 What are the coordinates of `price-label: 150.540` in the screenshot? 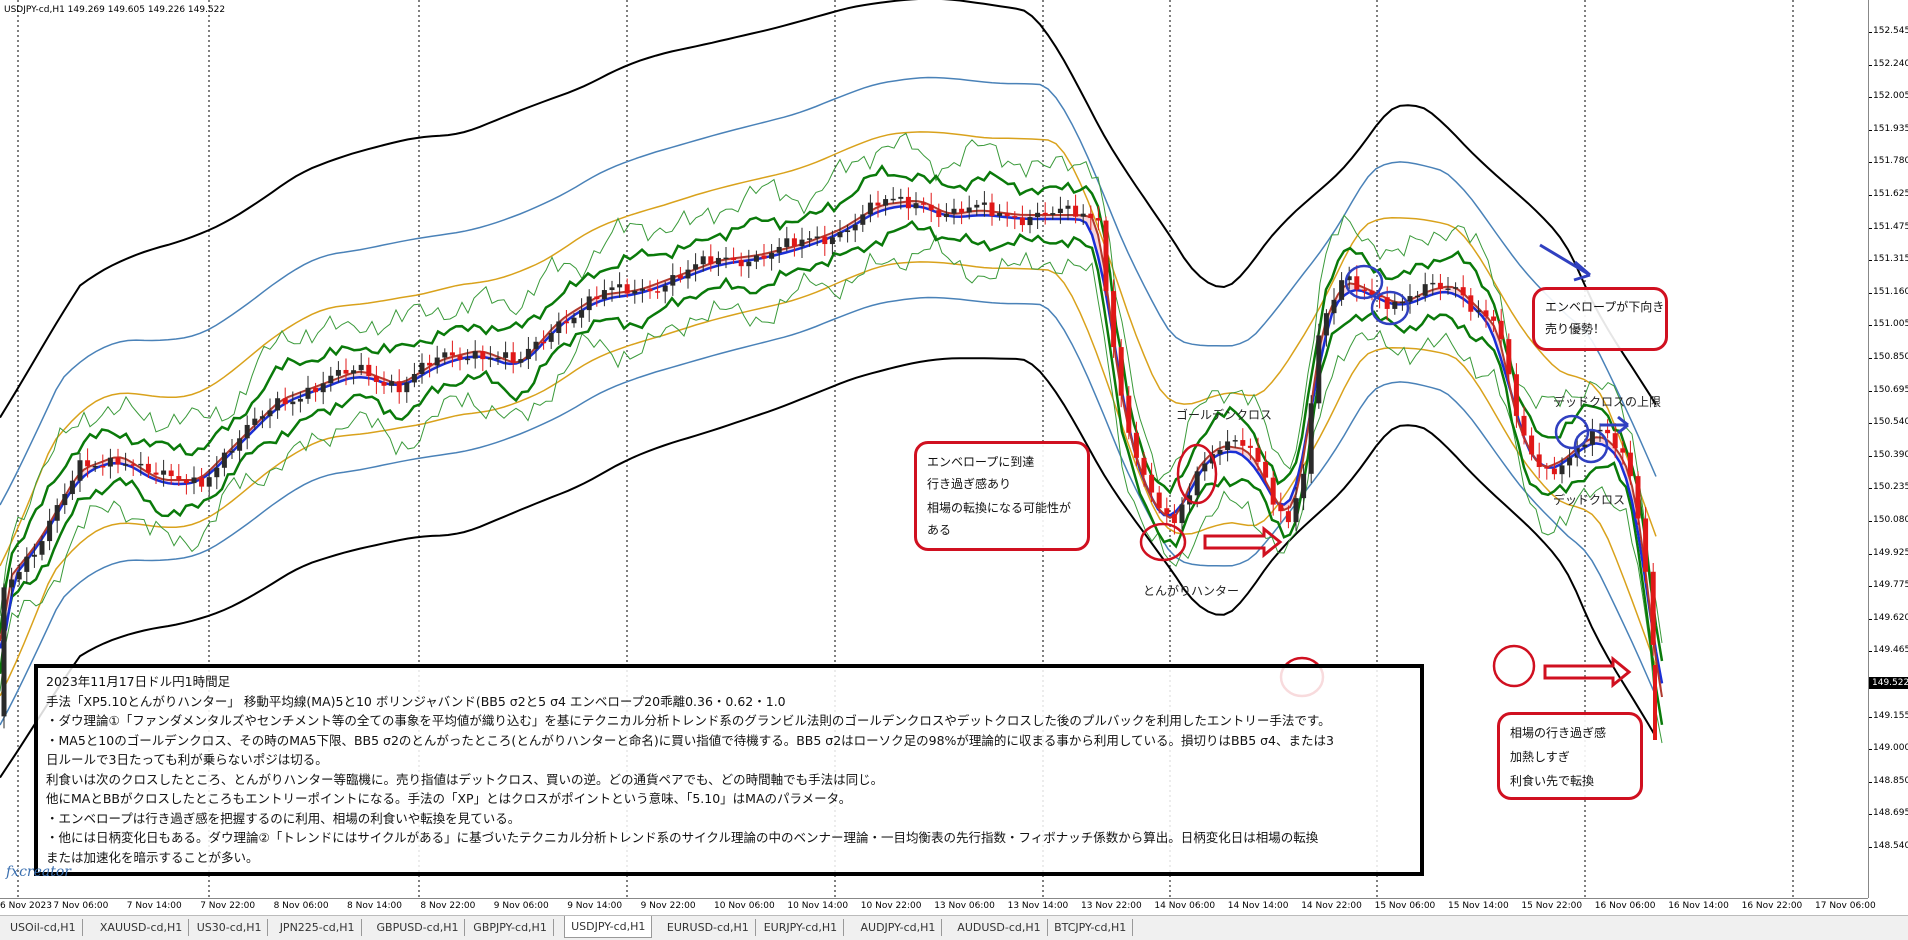 It's located at (1890, 422).